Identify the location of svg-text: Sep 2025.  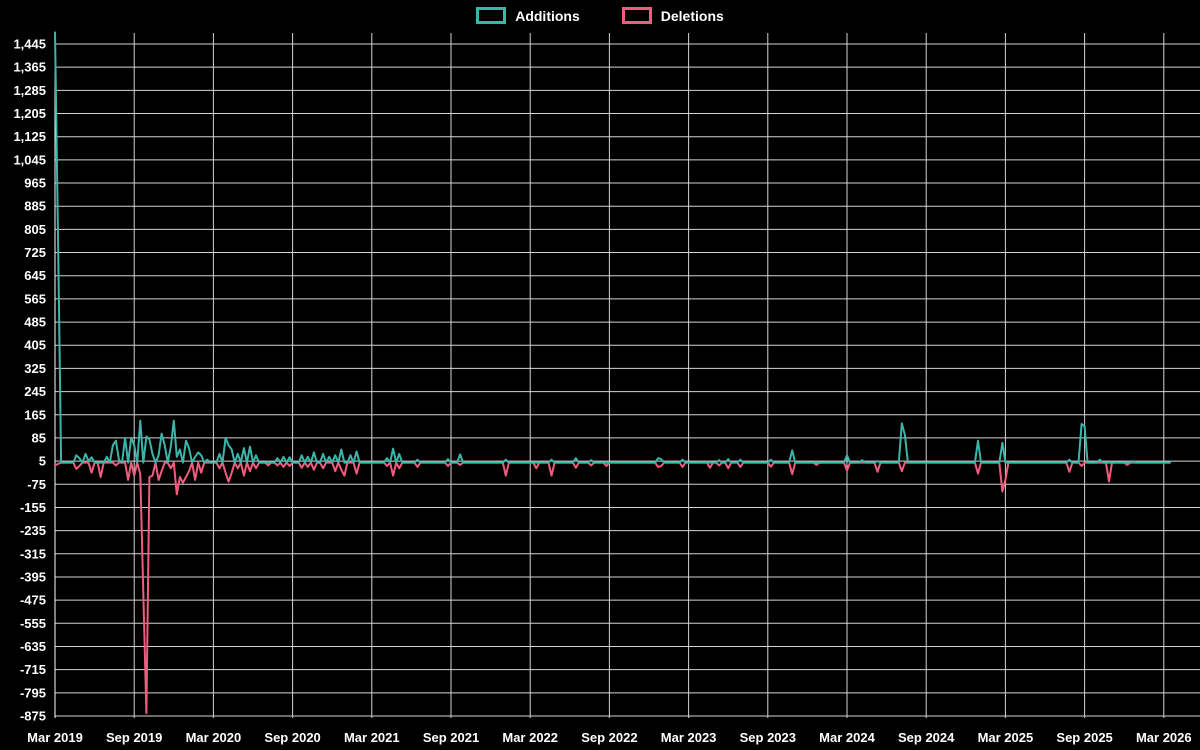
(1084, 737).